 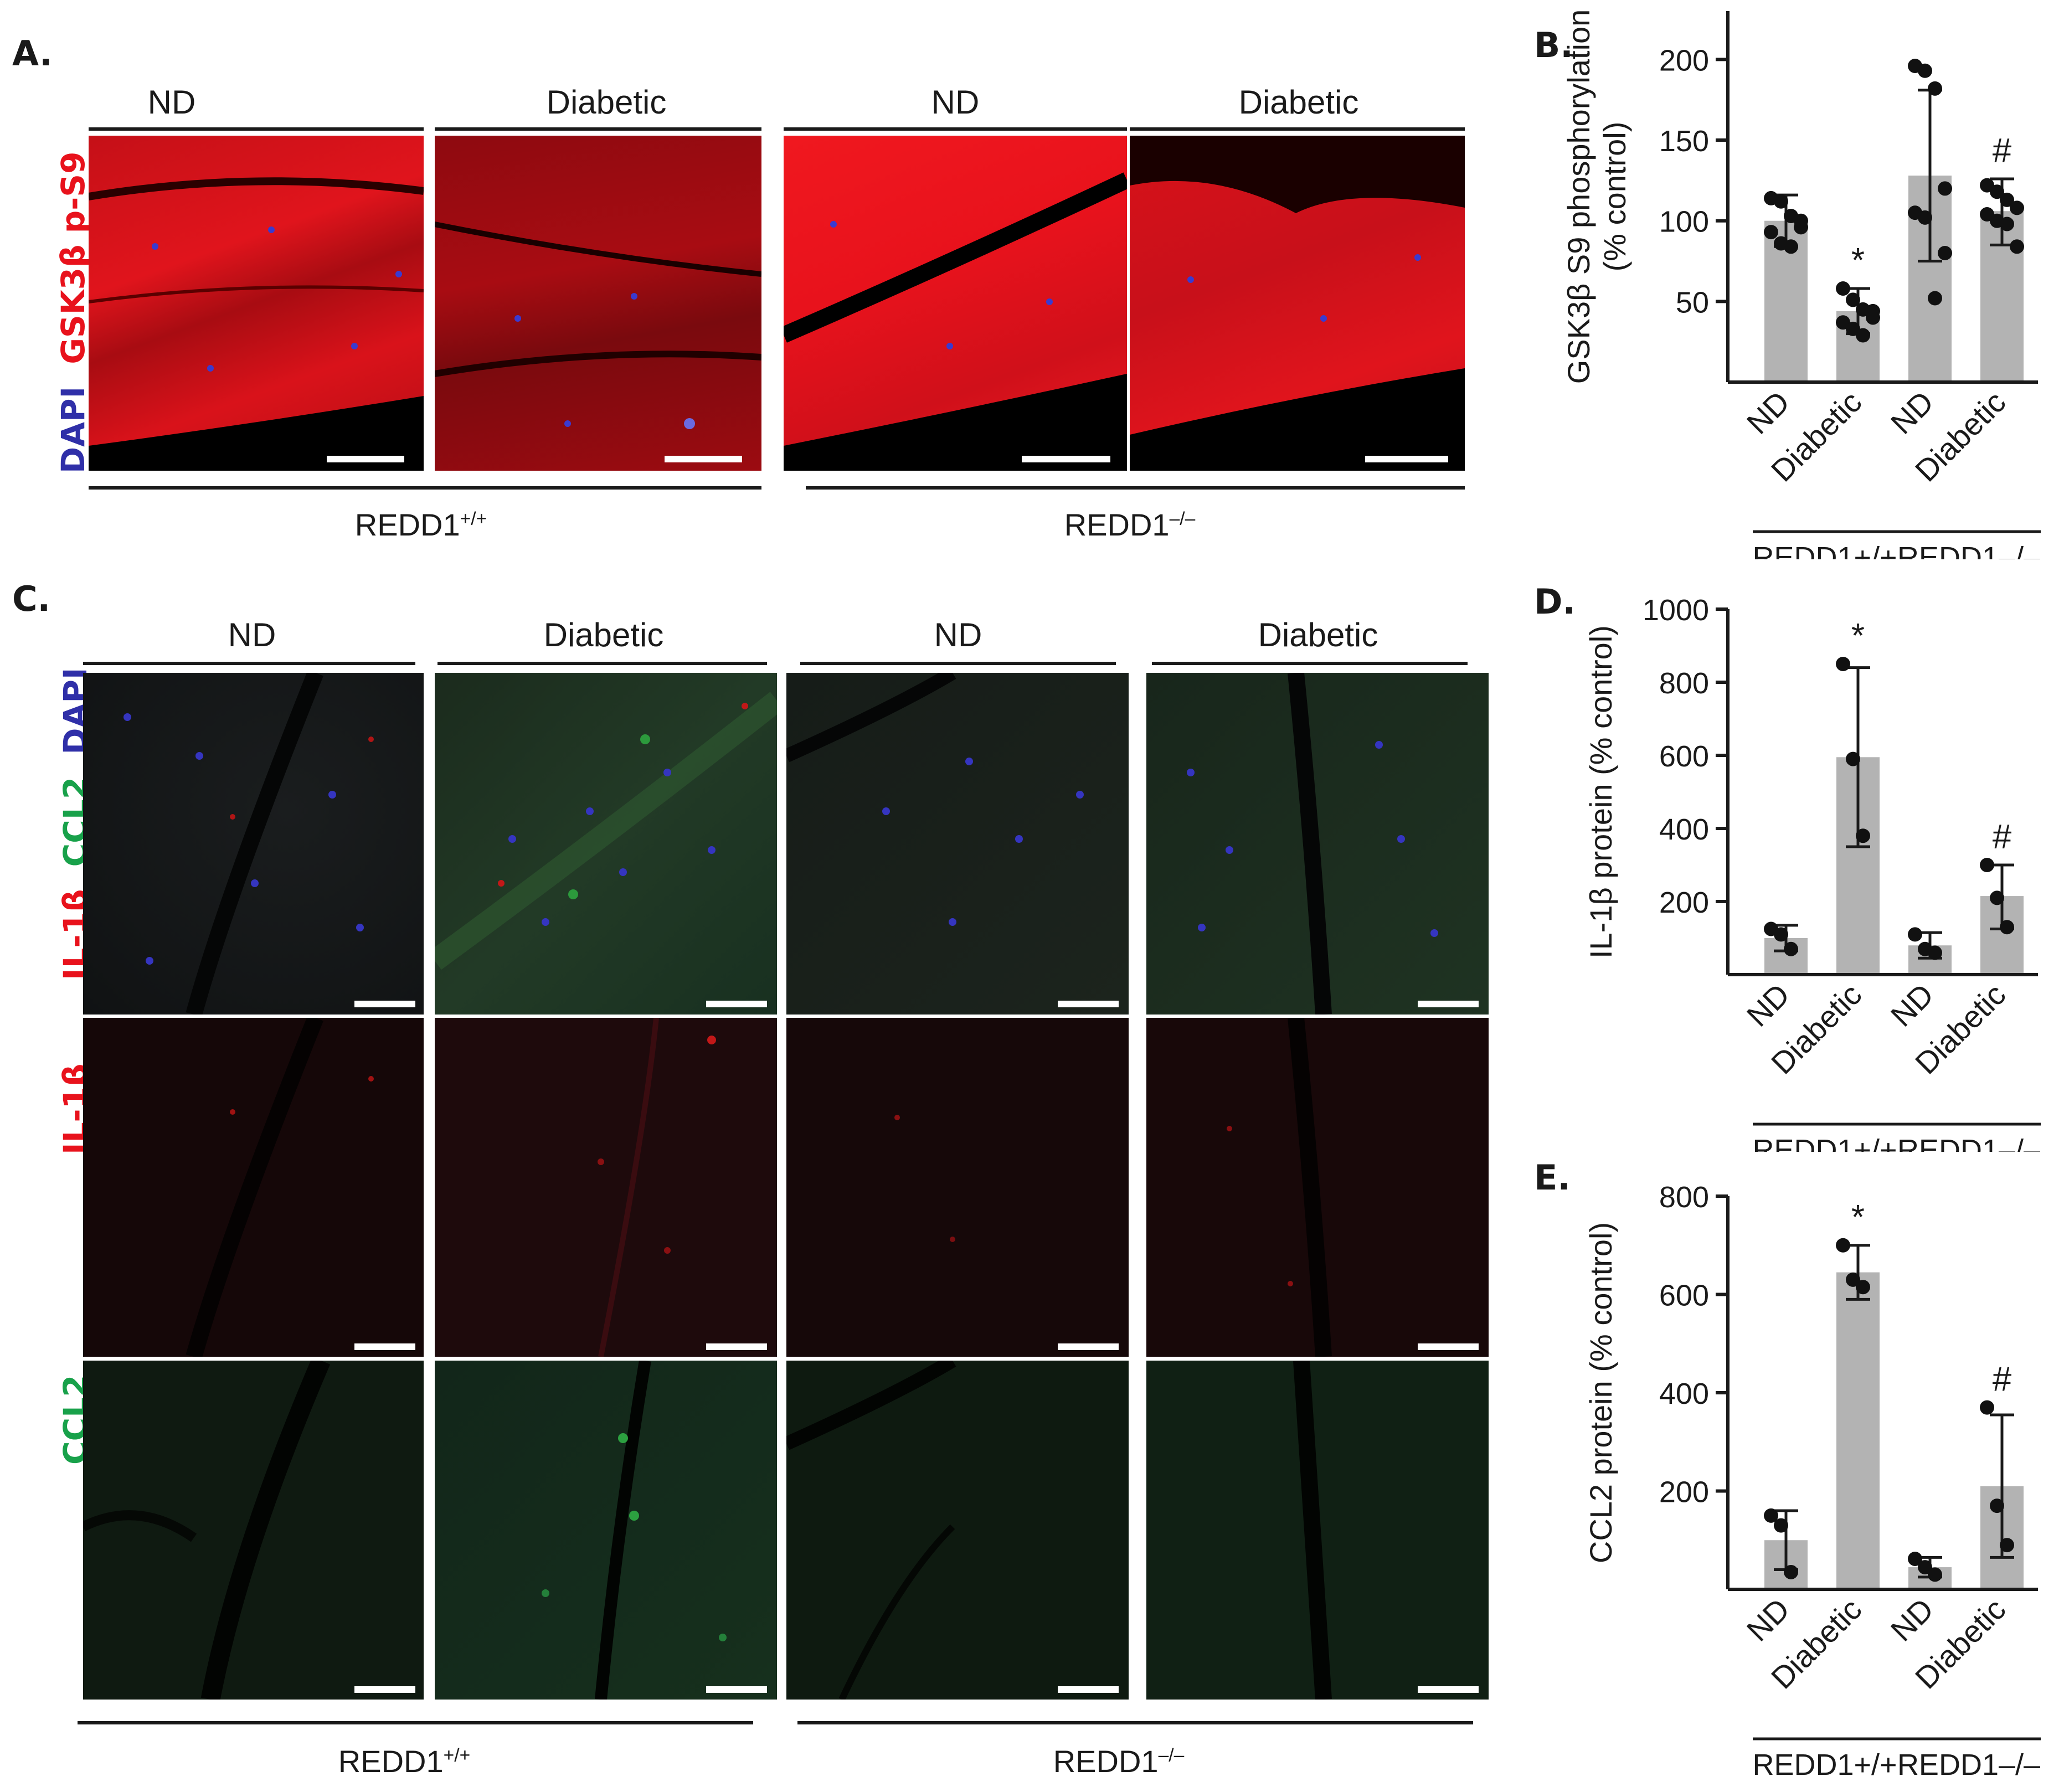 I want to click on gsk-label: GSK3β p-S9, so click(x=73, y=257).